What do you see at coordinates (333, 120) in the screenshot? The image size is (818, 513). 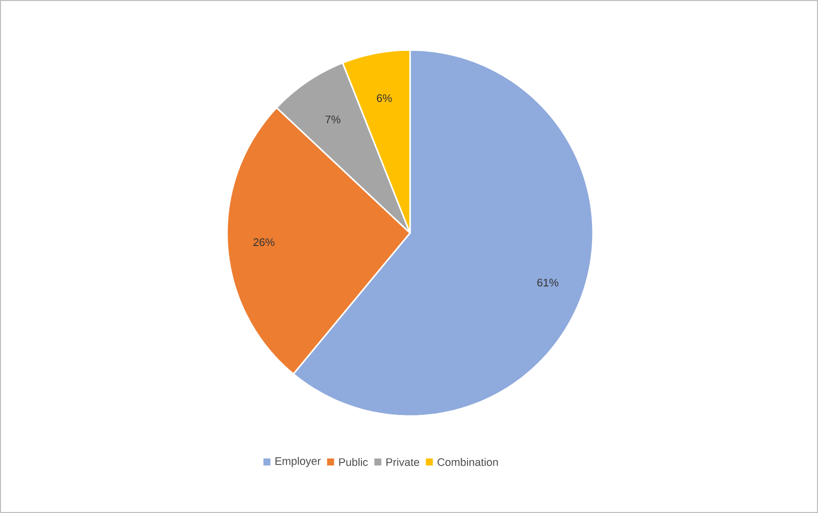 I see `data-label: 7%` at bounding box center [333, 120].